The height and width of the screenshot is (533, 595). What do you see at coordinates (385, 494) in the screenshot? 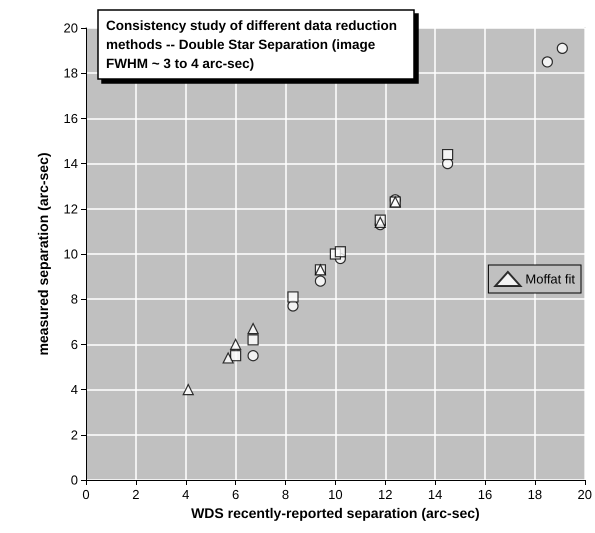
I see `x-tick-label: 12` at bounding box center [385, 494].